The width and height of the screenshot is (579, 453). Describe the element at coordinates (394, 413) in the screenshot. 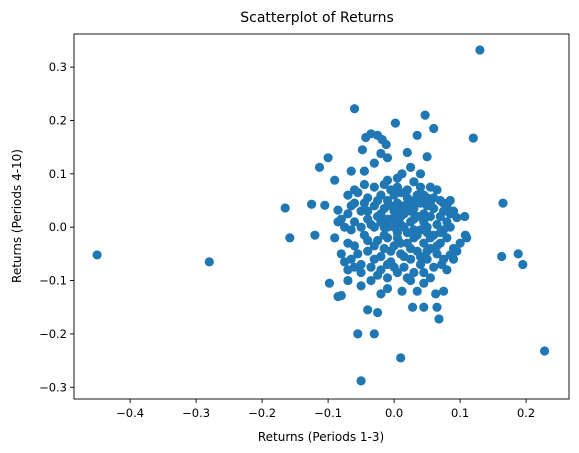

I see `x-tick-label: 0.0` at that location.